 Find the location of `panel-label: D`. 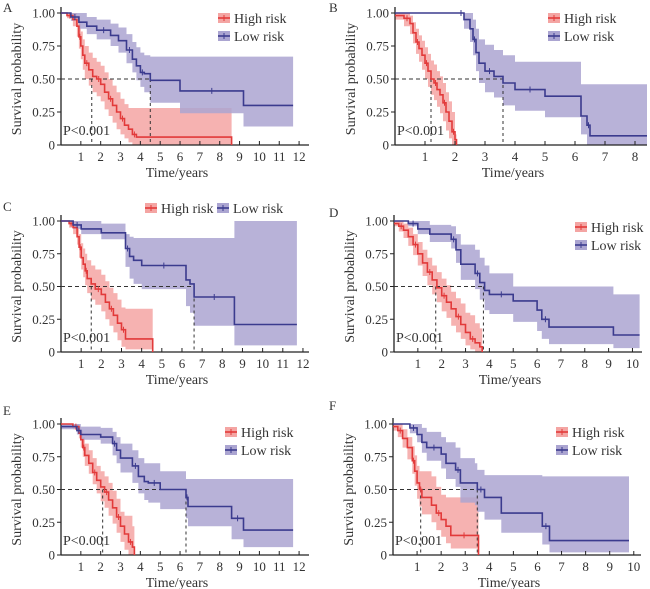

panel-label: D is located at coordinates (333, 212).